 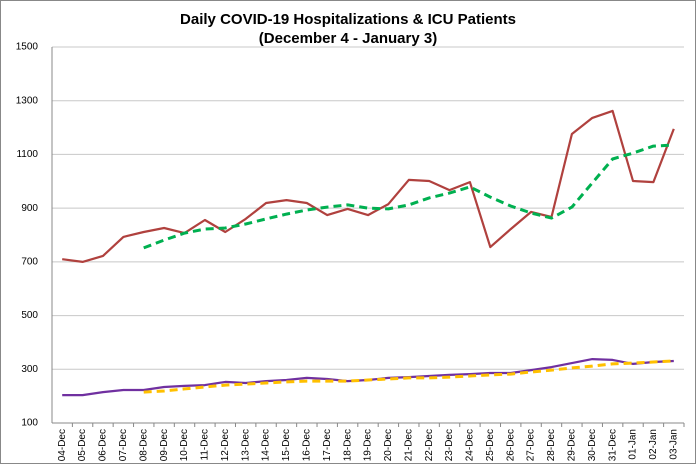 What do you see at coordinates (633, 444) in the screenshot?
I see `x-tick-label: 01-Jan` at bounding box center [633, 444].